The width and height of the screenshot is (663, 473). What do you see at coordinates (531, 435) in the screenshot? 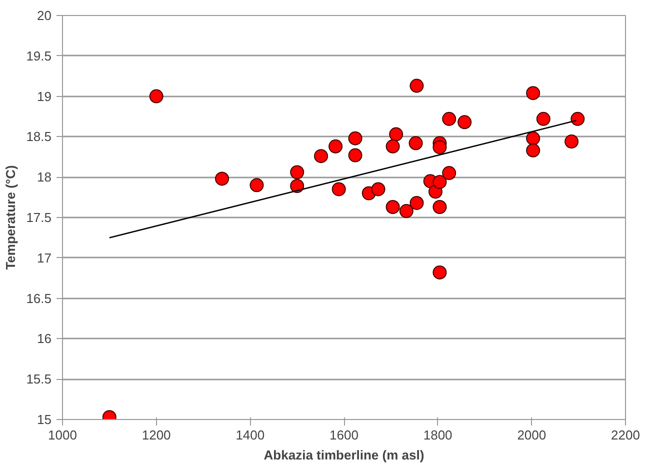
I see `x-tick-label: 2000` at bounding box center [531, 435].